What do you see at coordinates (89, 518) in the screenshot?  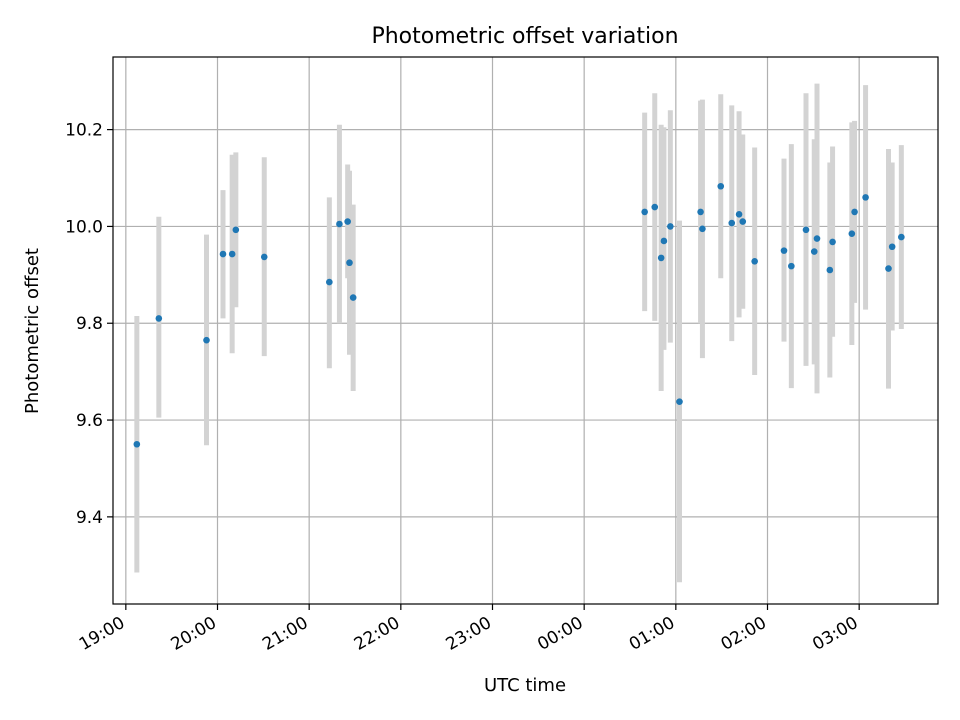 I see `y-tick-label: 9.4` at bounding box center [89, 518].